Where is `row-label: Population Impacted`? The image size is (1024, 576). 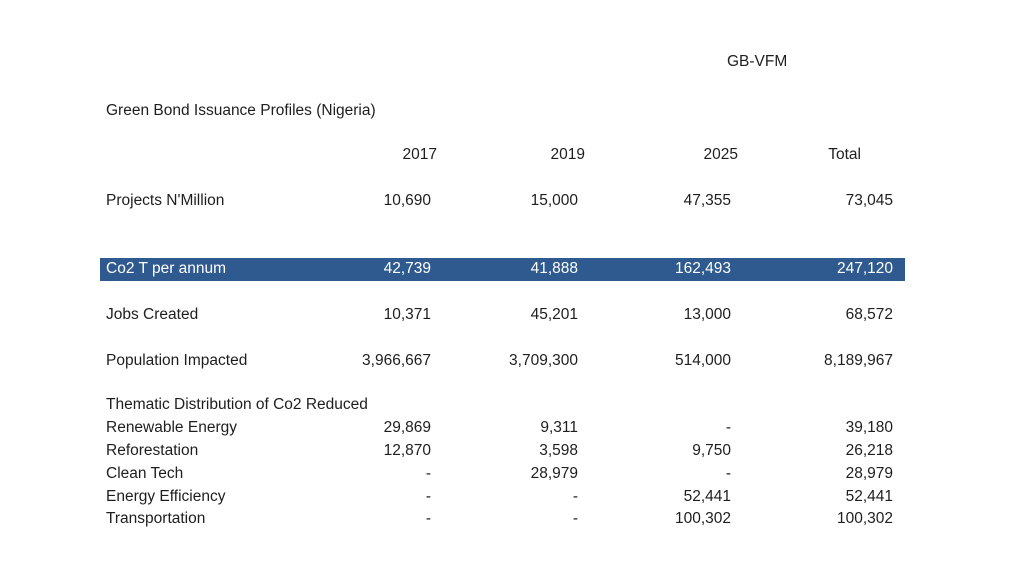 row-label: Population Impacted is located at coordinates (177, 360).